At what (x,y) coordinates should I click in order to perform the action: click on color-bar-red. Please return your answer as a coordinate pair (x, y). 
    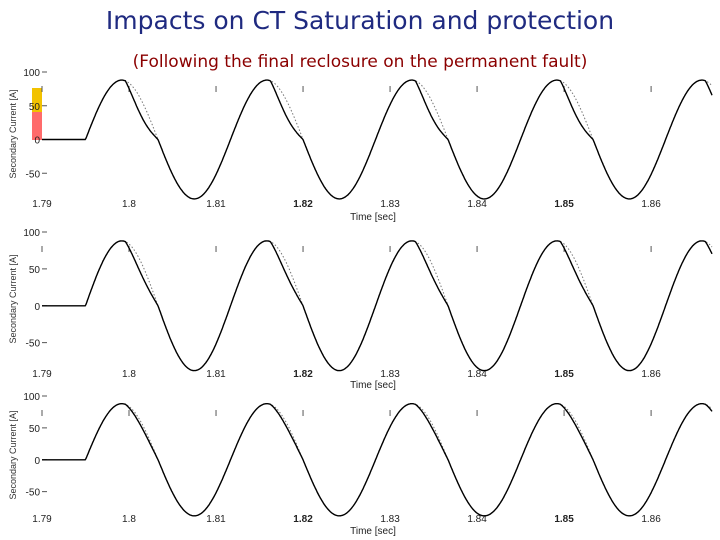
    Looking at the image, I should click on (37, 126).